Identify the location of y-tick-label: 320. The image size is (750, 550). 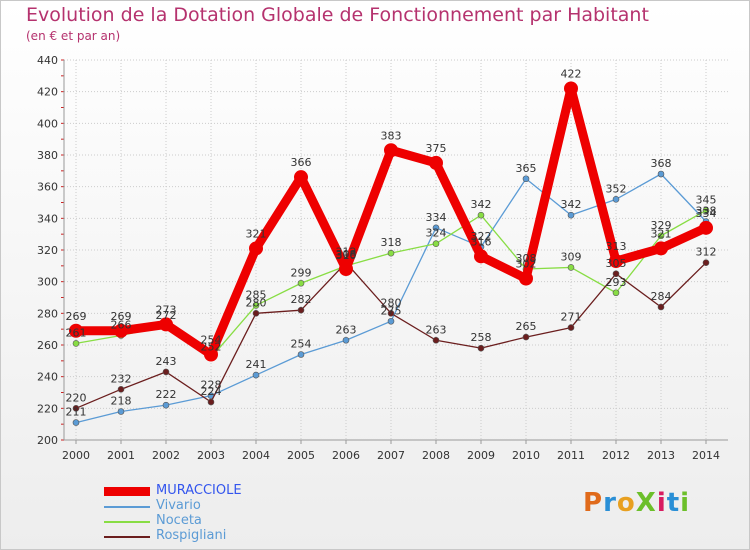
(47, 250).